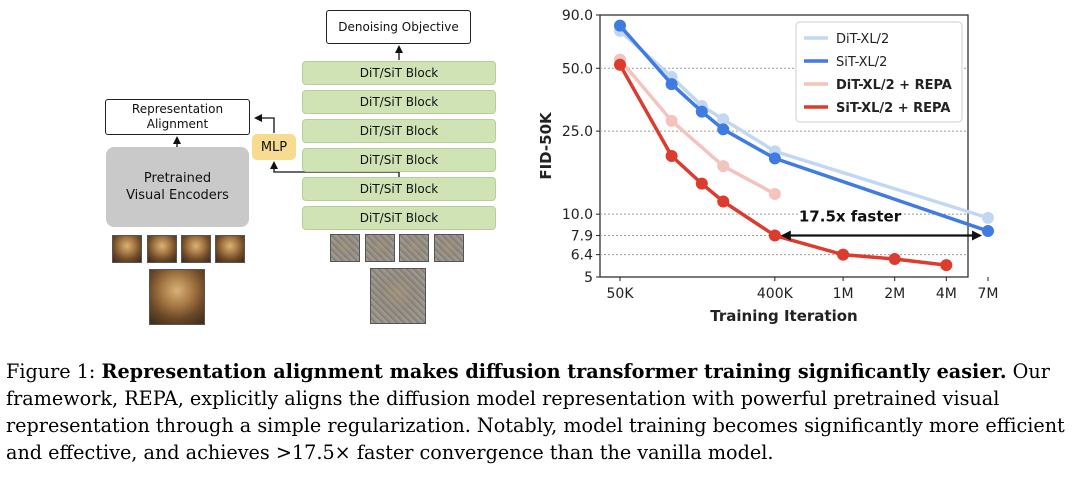  I want to click on legend-label: SiT-XL/2 + REPA, so click(893, 108).